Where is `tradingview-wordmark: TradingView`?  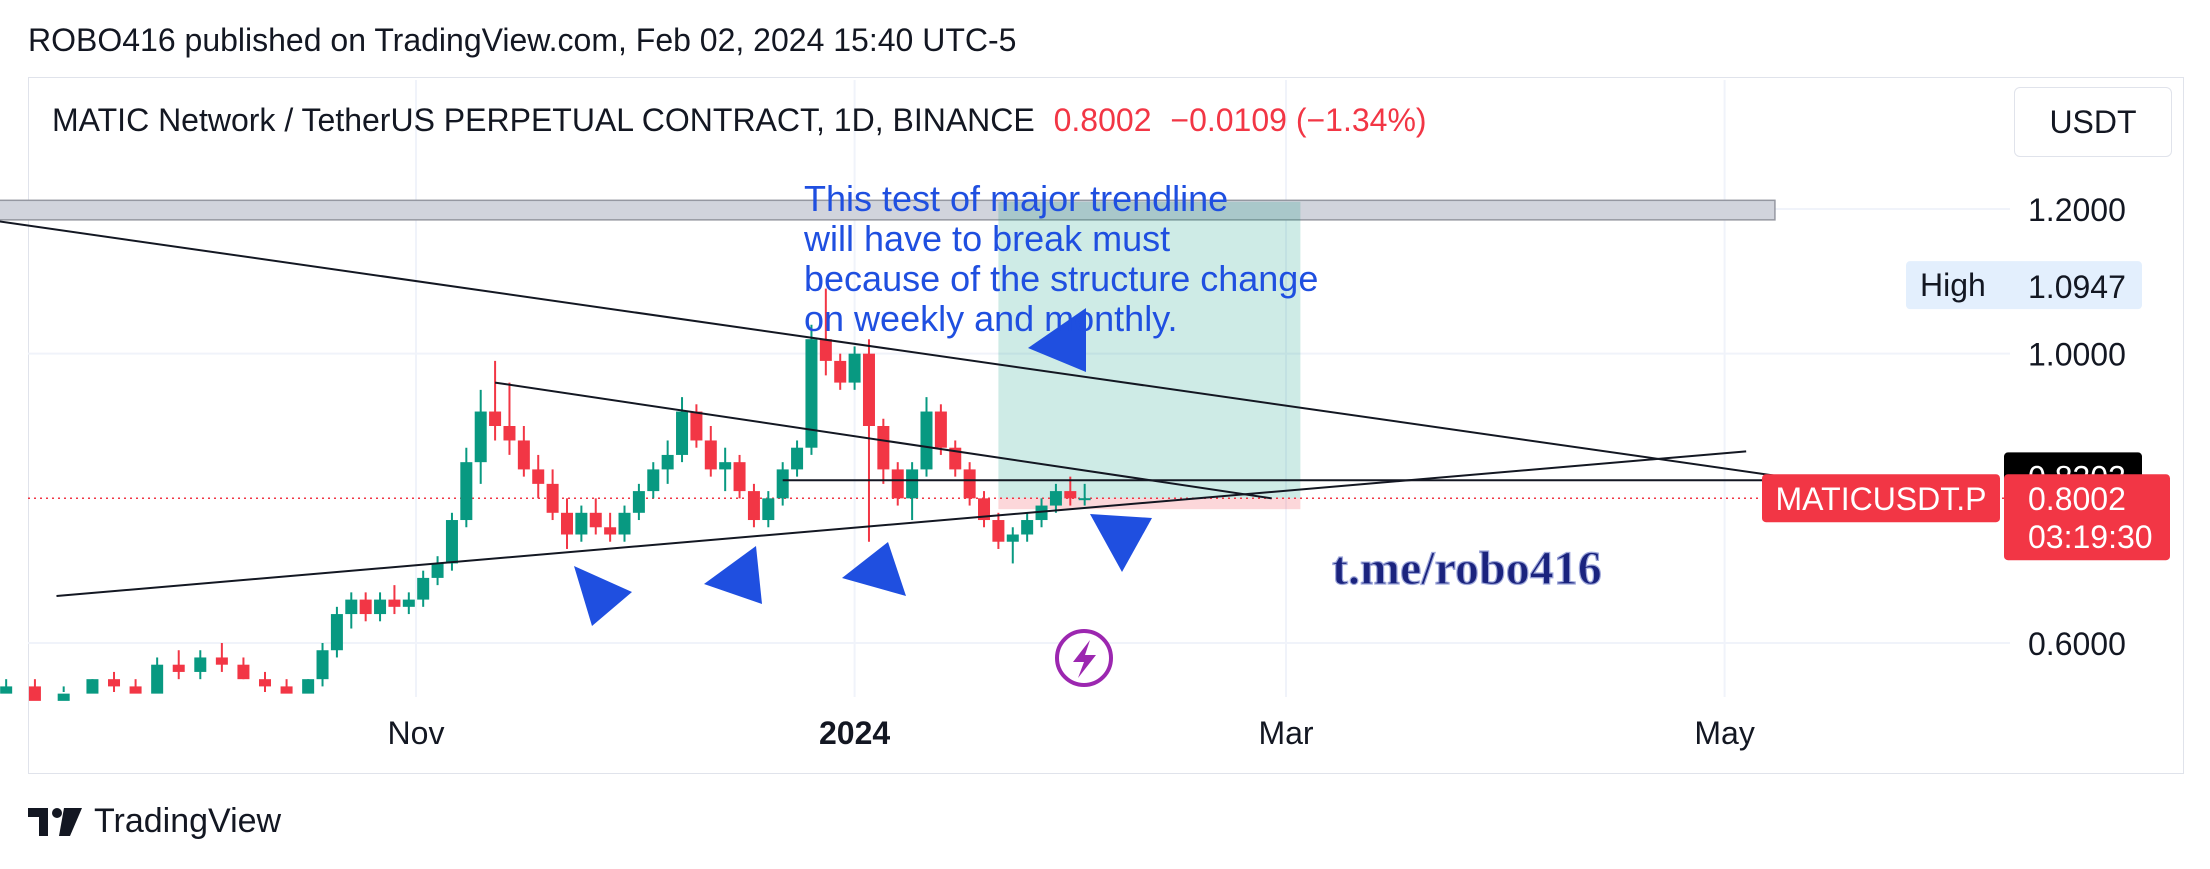 tradingview-wordmark: TradingView is located at coordinates (188, 821).